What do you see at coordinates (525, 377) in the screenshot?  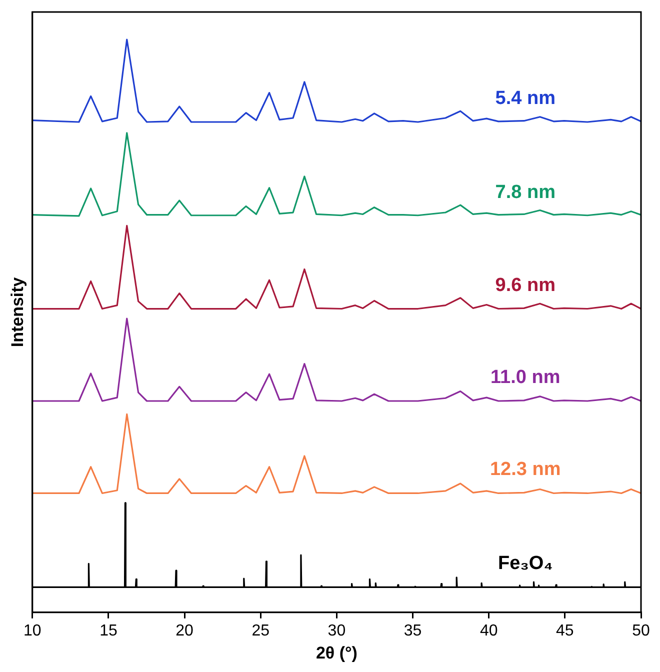 I see `series-label: 11.0 nm` at bounding box center [525, 377].